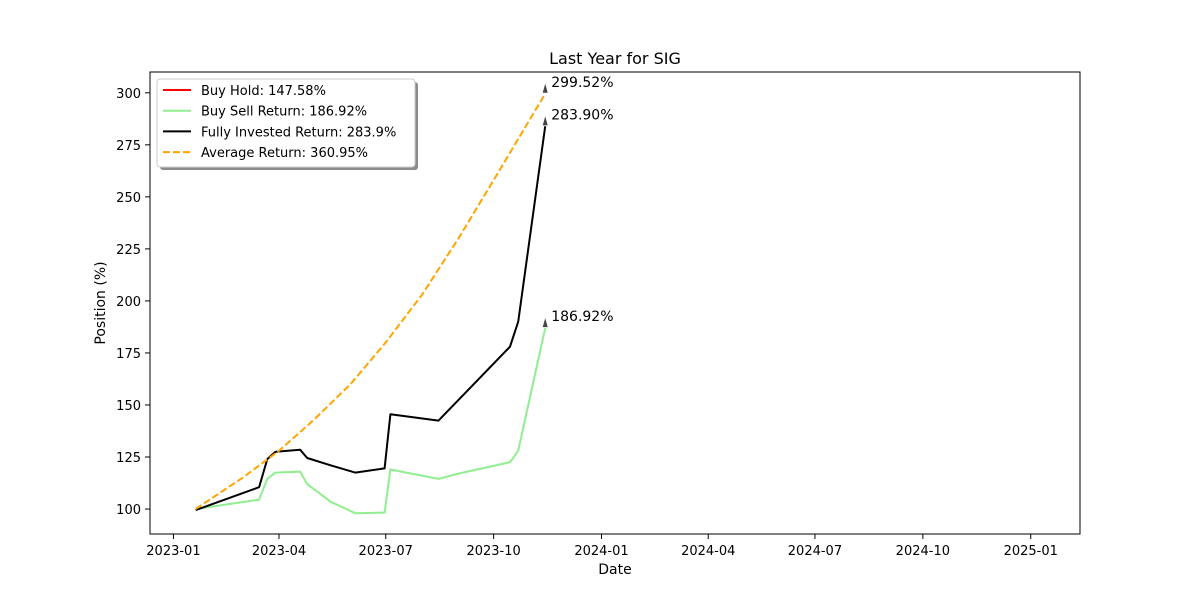 This screenshot has width=1200, height=600. I want to click on annotations: 299.52% 283.90% 186.92%, so click(578, 201).